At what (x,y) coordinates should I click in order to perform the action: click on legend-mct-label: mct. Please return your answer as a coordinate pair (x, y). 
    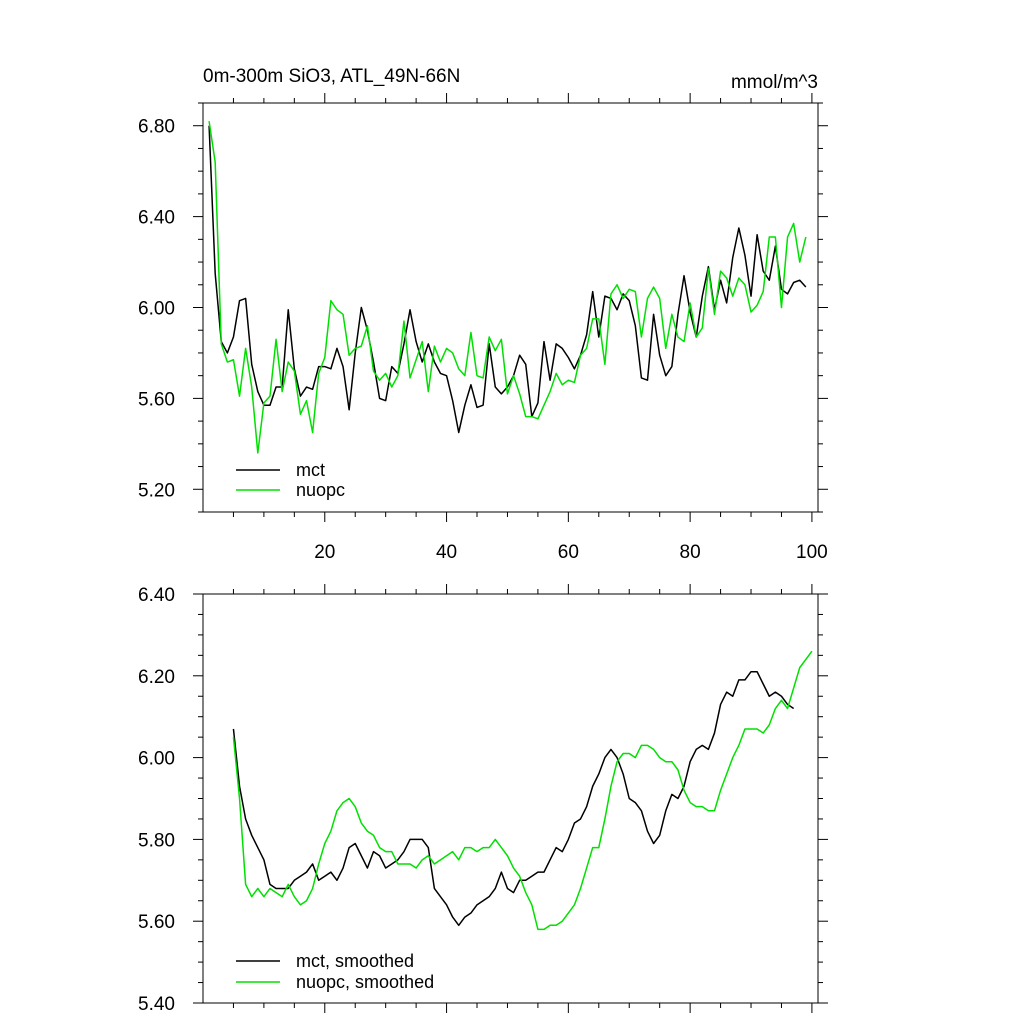
    Looking at the image, I should click on (310, 470).